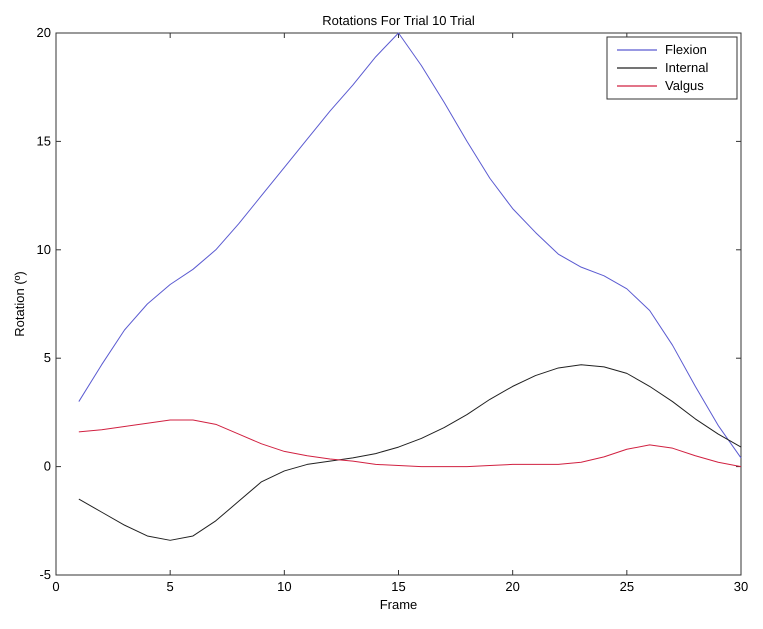  I want to click on y-tick-label: 20, so click(43, 32).